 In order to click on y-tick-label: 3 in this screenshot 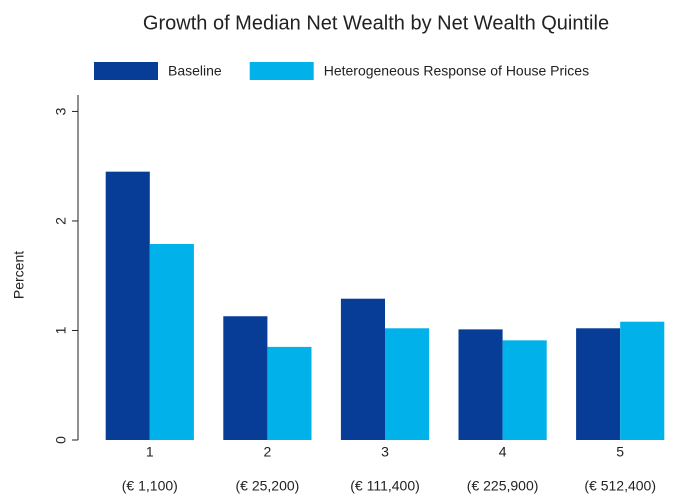, I will do `click(61, 111)`.